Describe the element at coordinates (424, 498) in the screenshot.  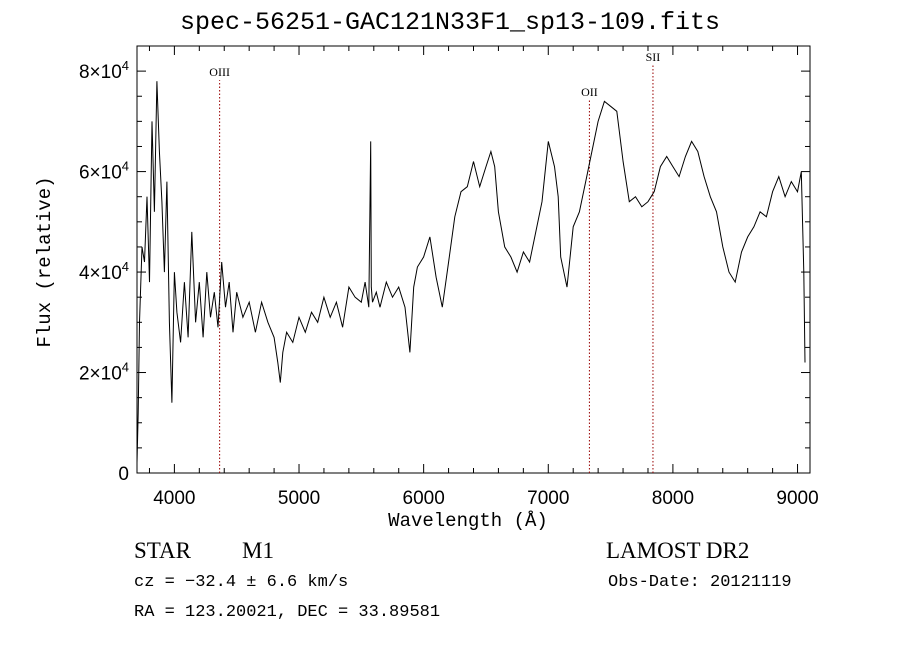
I see `x-tick-label: 6000` at that location.